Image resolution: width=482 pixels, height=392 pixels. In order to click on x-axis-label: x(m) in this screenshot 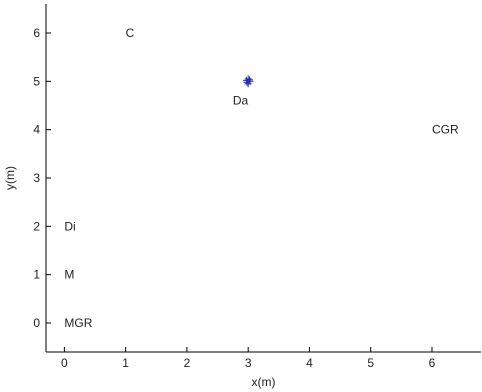, I will do `click(264, 382)`.